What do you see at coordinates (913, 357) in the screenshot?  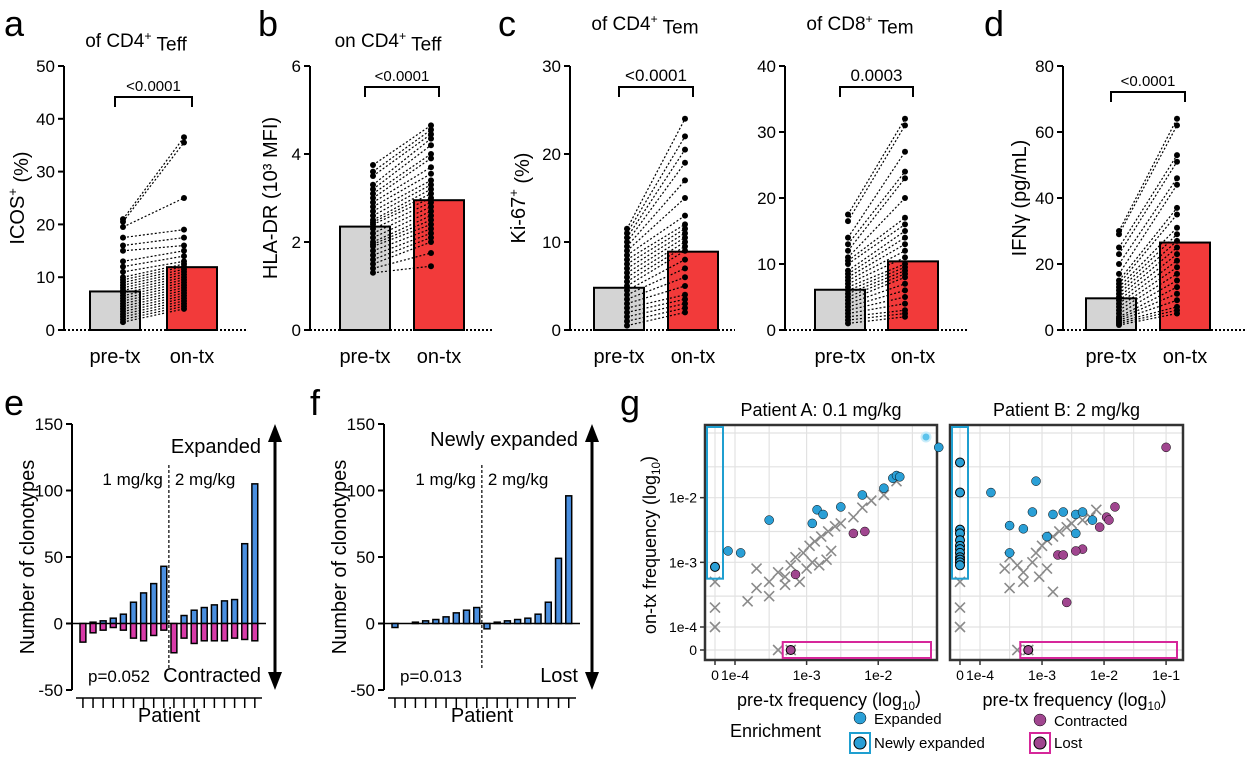 I see `x-category-label: on-tx` at bounding box center [913, 357].